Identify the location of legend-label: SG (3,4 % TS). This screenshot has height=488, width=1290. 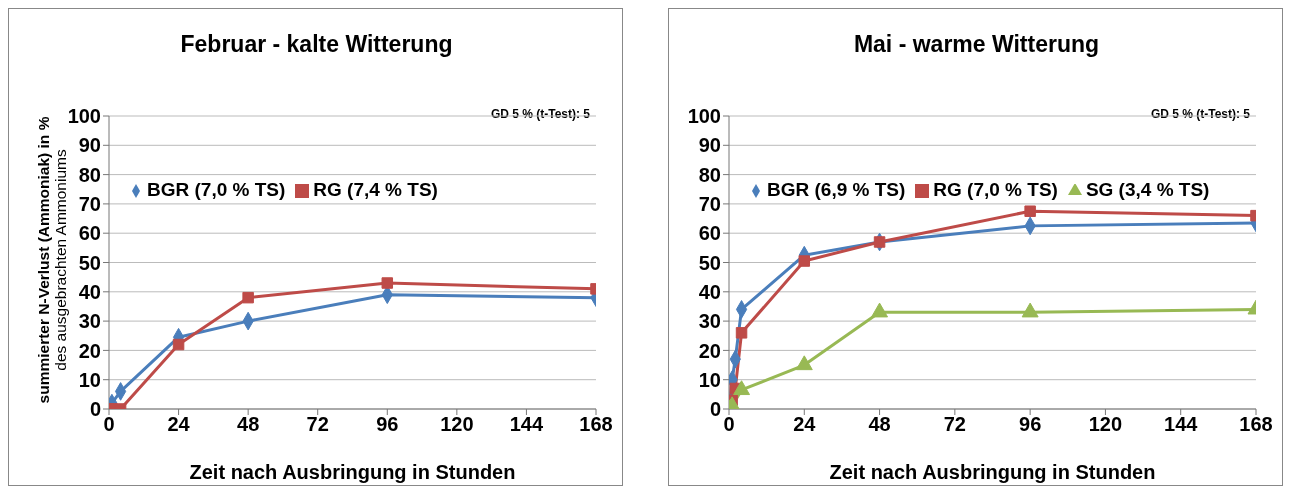
(1147, 189).